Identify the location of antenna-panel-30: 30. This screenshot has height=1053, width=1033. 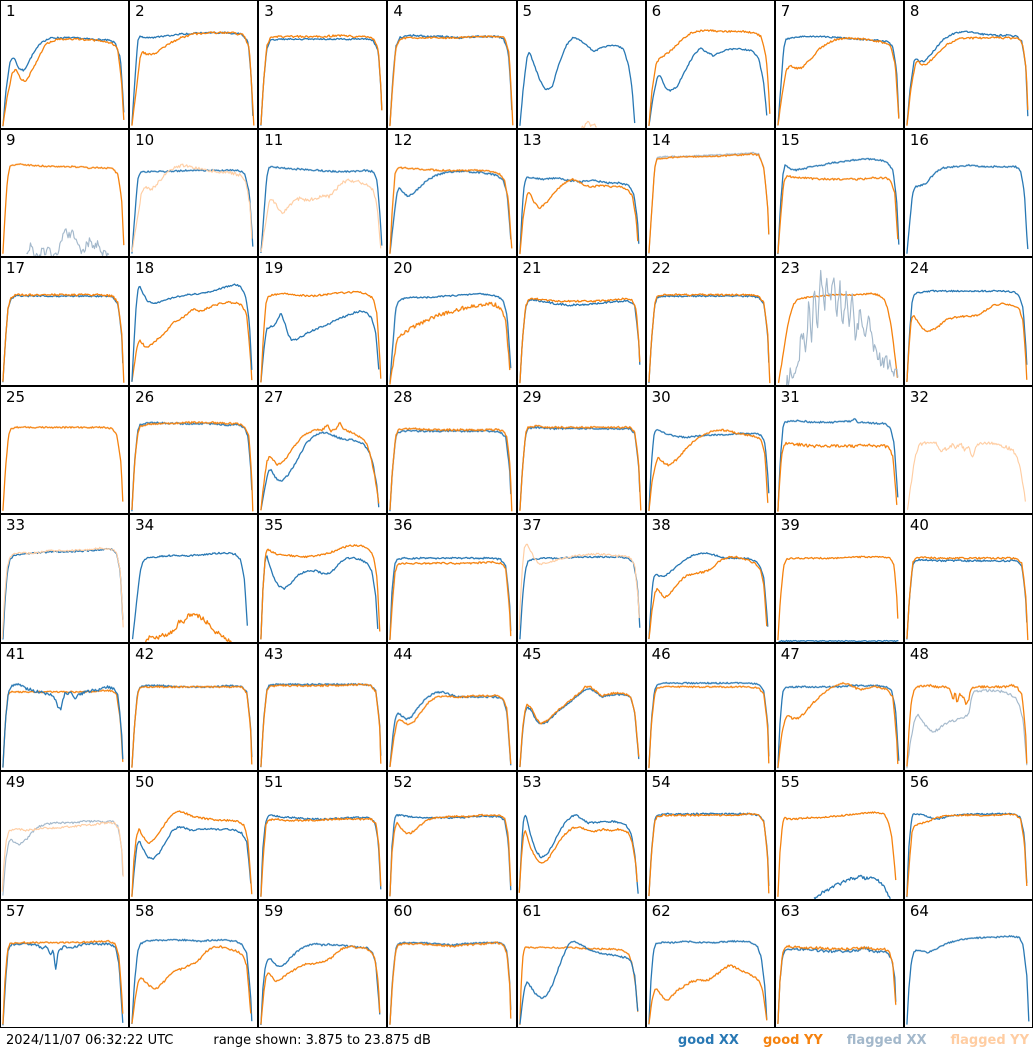
(710, 449).